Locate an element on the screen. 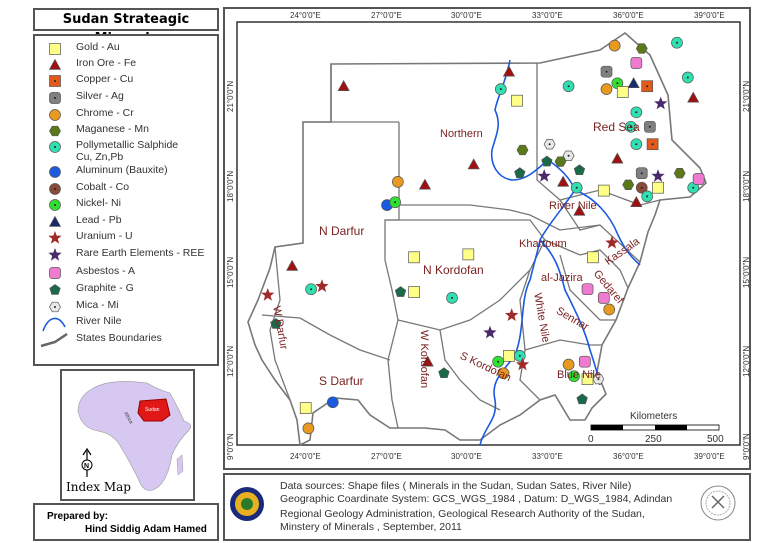 This screenshot has height=543, width=768. scale-tick: 500 is located at coordinates (715, 439).